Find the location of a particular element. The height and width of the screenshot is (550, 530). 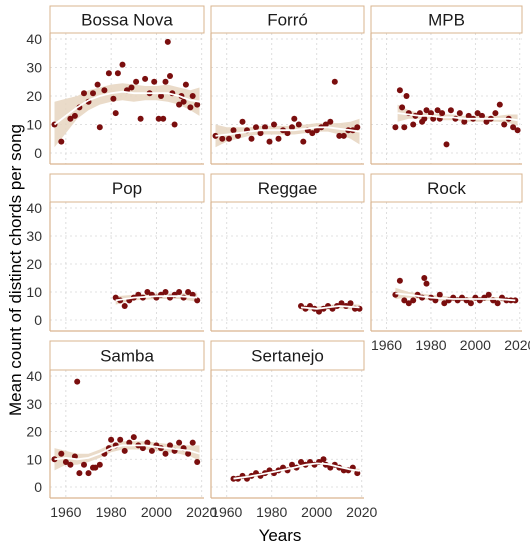

y-axis-title: Mean count of distinct chords per song is located at coordinates (15, 270).